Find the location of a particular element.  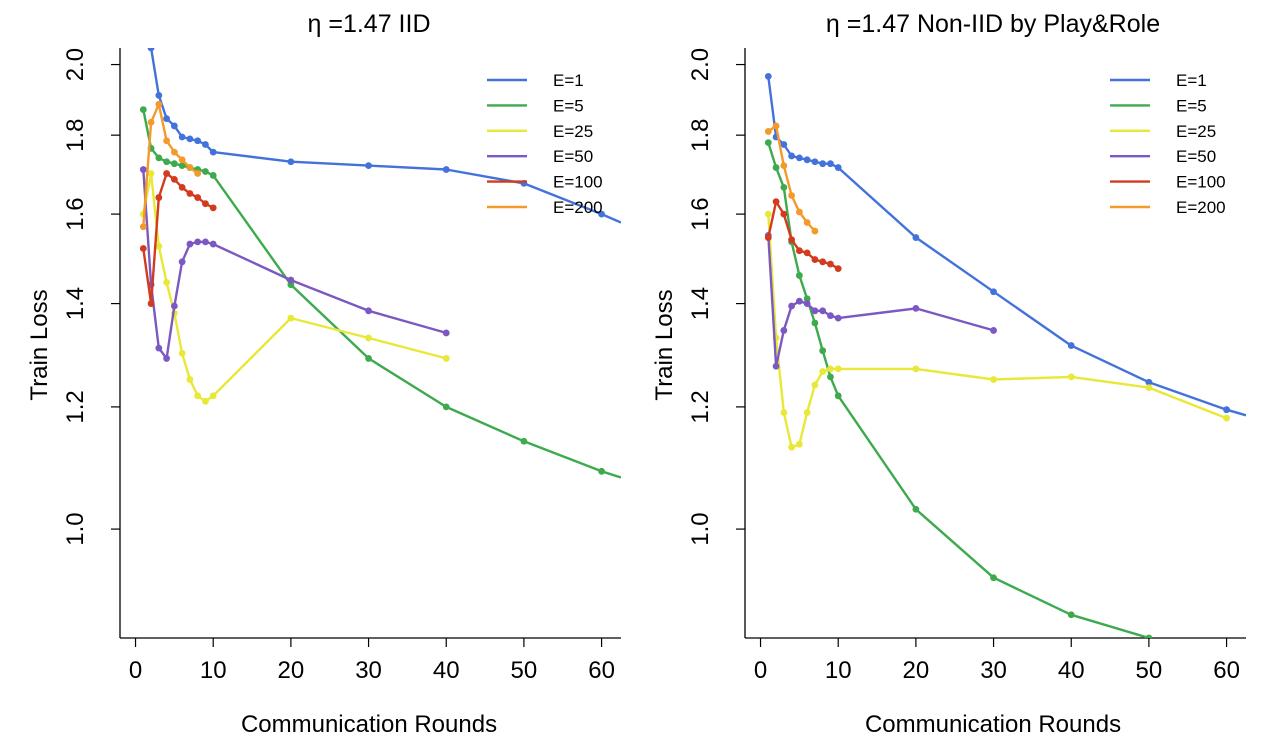

legend-label: E=100 is located at coordinates (1201, 182).